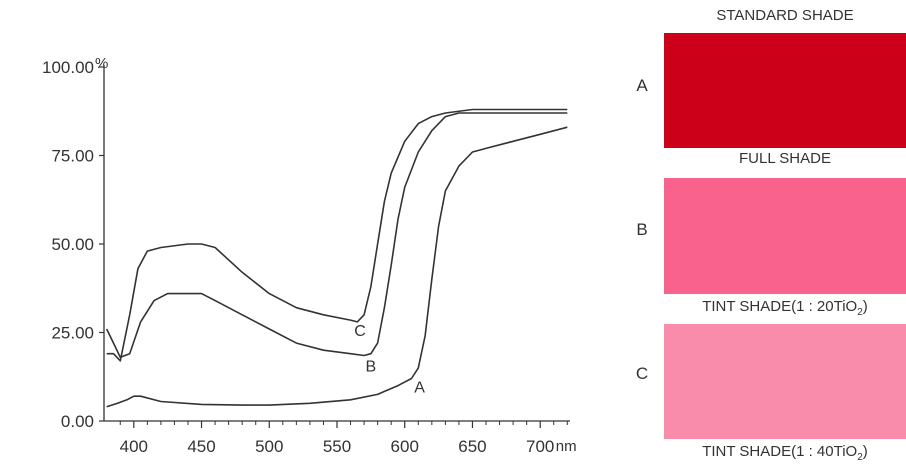 Image resolution: width=906 pixels, height=467 pixels. I want to click on y-tick-label: 25.00, so click(72, 333).